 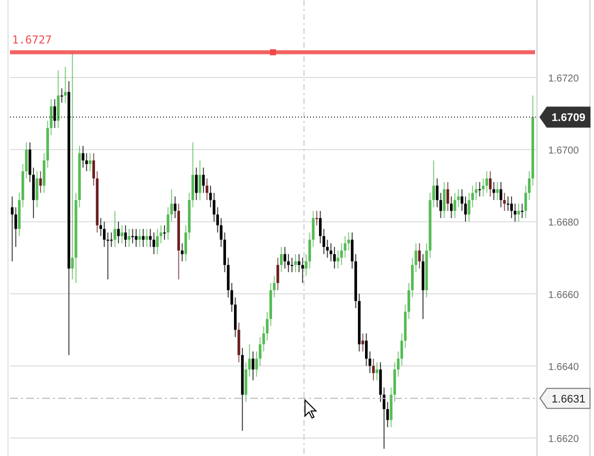 What do you see at coordinates (564, 367) in the screenshot?
I see `y-tick-label: 1.6640` at bounding box center [564, 367].